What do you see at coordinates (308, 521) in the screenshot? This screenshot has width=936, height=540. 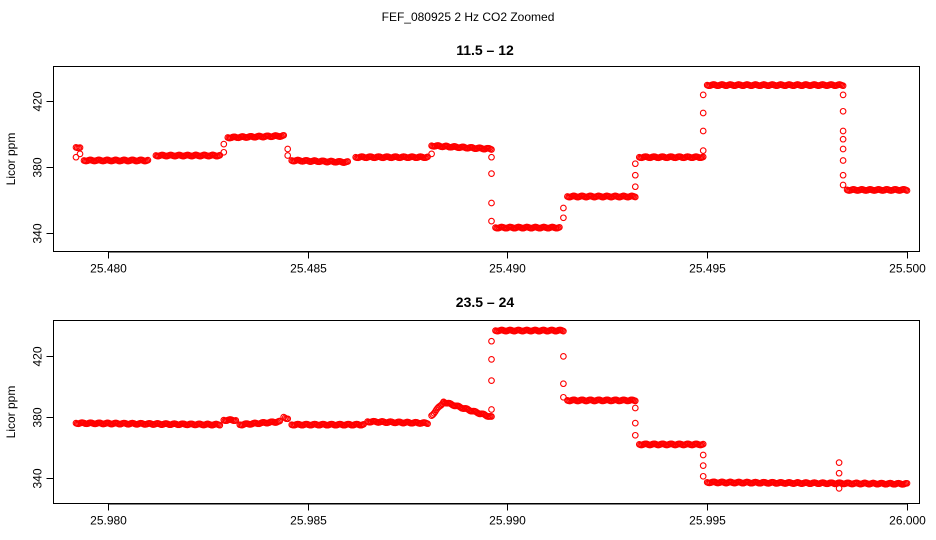 I see `x-tick-label: 25.985` at bounding box center [308, 521].